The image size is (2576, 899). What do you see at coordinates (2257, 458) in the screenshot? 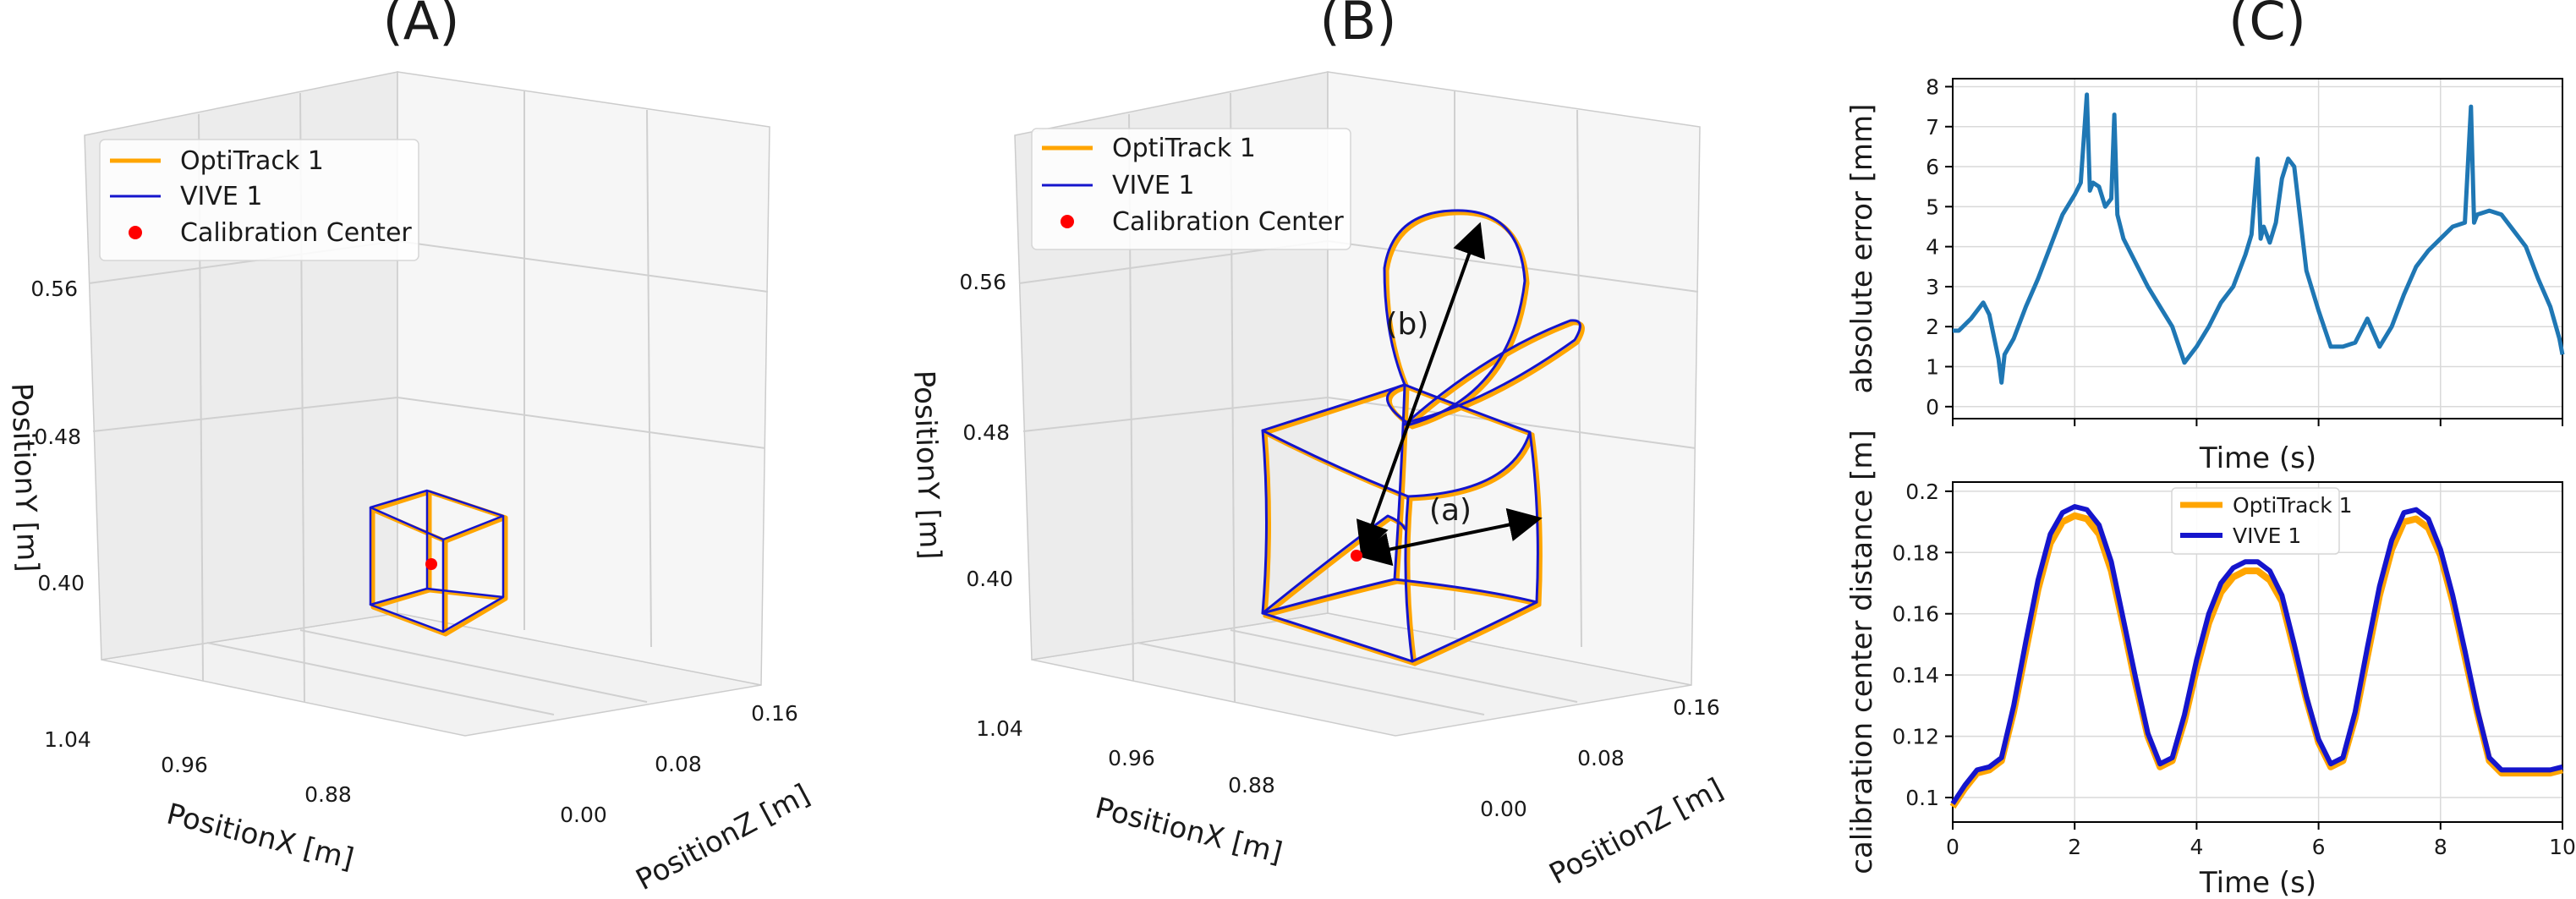
I see `c-top-xlabel: Time (s)` at bounding box center [2257, 458].